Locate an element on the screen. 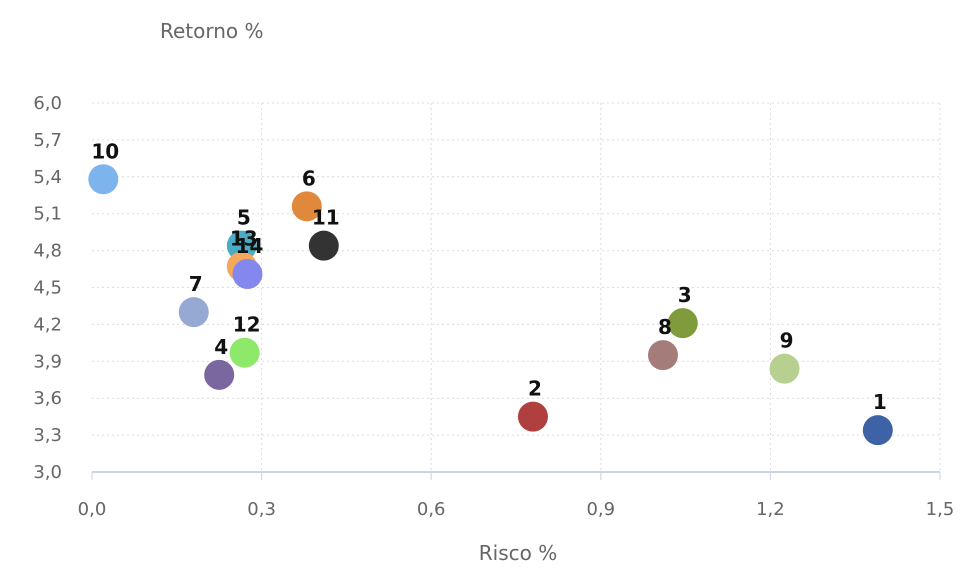 The width and height of the screenshot is (971, 571). y-tick-label: 5,7 is located at coordinates (47, 140).